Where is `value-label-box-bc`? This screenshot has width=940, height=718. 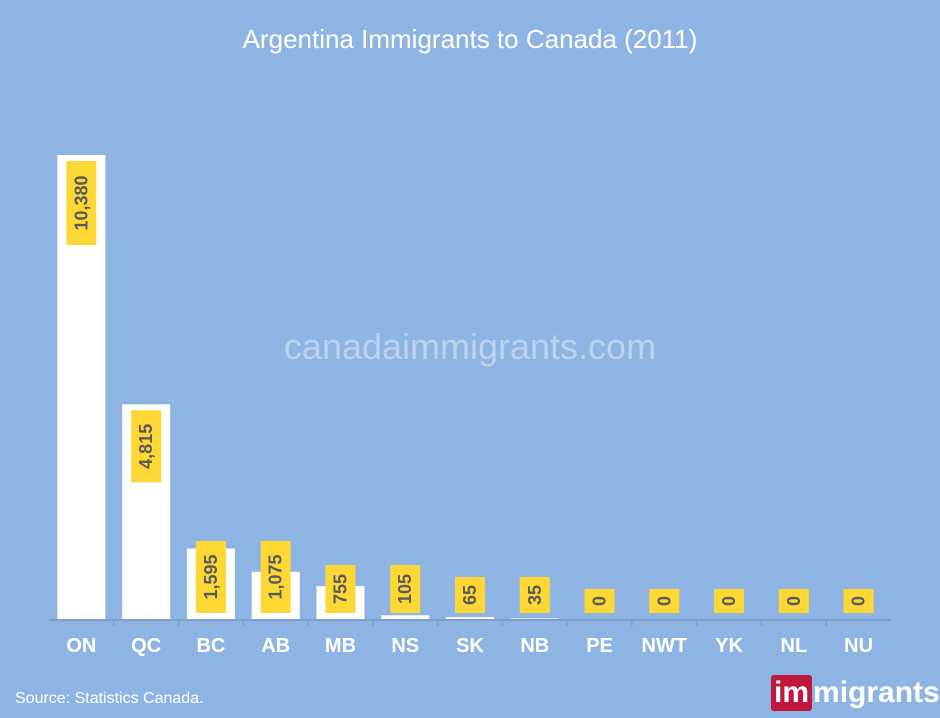 value-label-box-bc is located at coordinates (210, 577).